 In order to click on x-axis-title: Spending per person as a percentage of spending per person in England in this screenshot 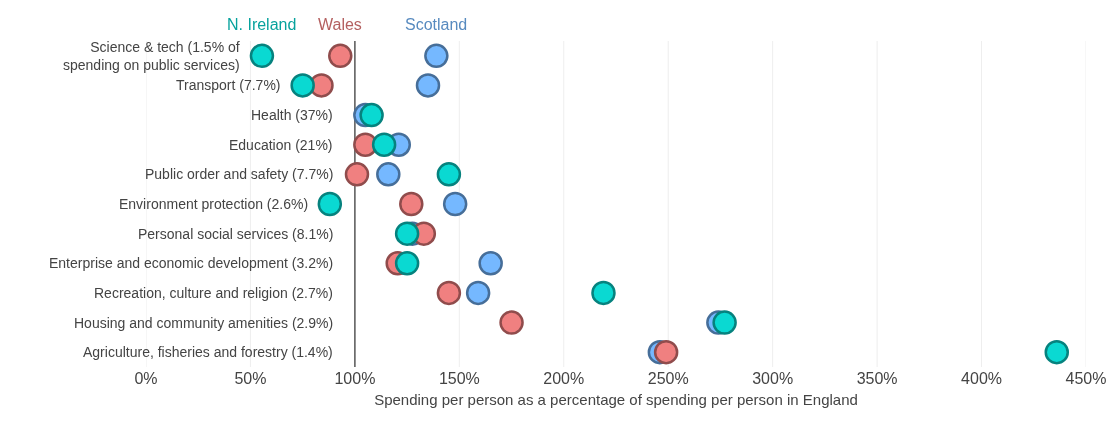, I will do `click(616, 399)`.